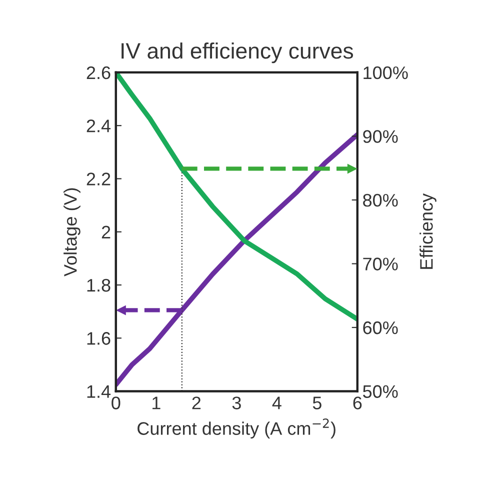 This screenshot has width=483, height=483. What do you see at coordinates (98, 285) in the screenshot?
I see `y-tick-label: 1.8` at bounding box center [98, 285].